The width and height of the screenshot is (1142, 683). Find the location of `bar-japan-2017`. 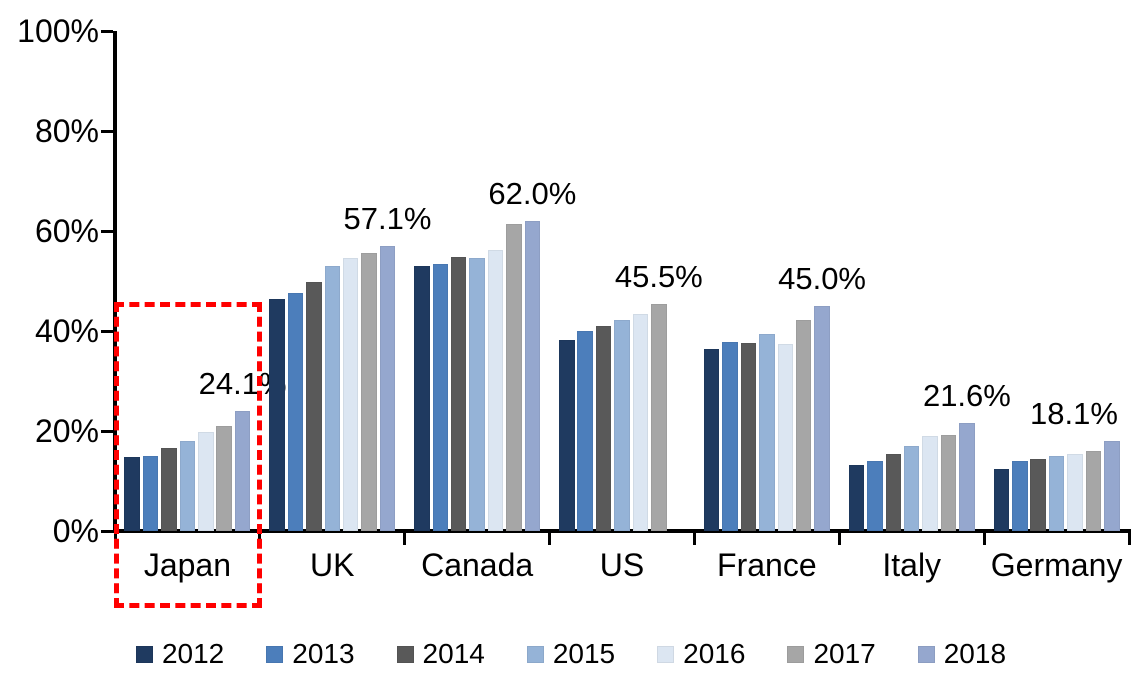

bar-japan-2017 is located at coordinates (224, 478).